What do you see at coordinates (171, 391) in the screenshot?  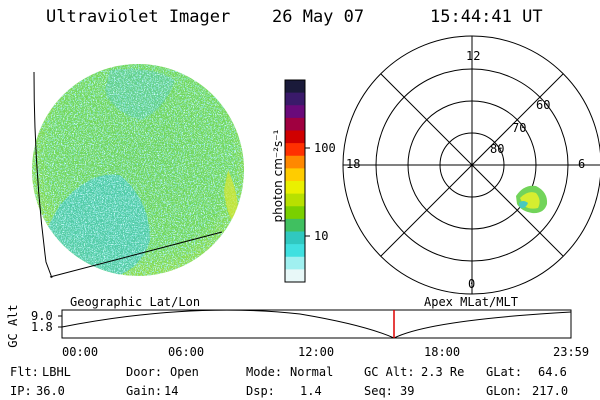 I see `info-gain-value: 14` at bounding box center [171, 391].